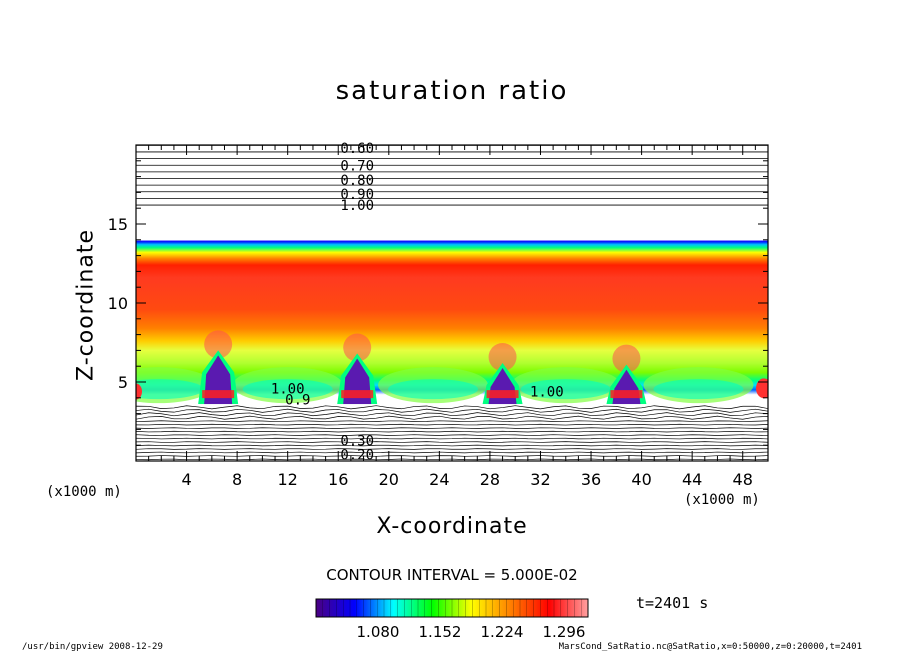 This screenshot has height=654, width=904. Describe the element at coordinates (92, 647) in the screenshot. I see `footer-left: /usr/bin/gpview 2008-12-29` at that location.